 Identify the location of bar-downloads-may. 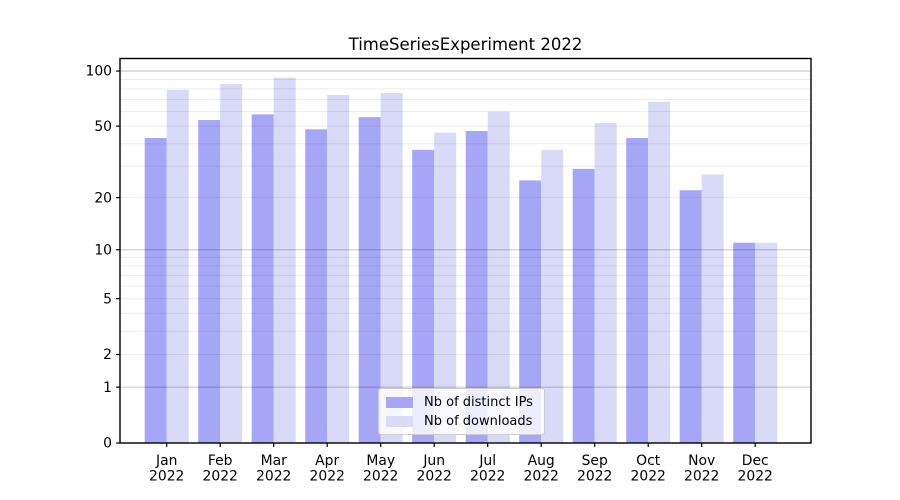
(391, 267).